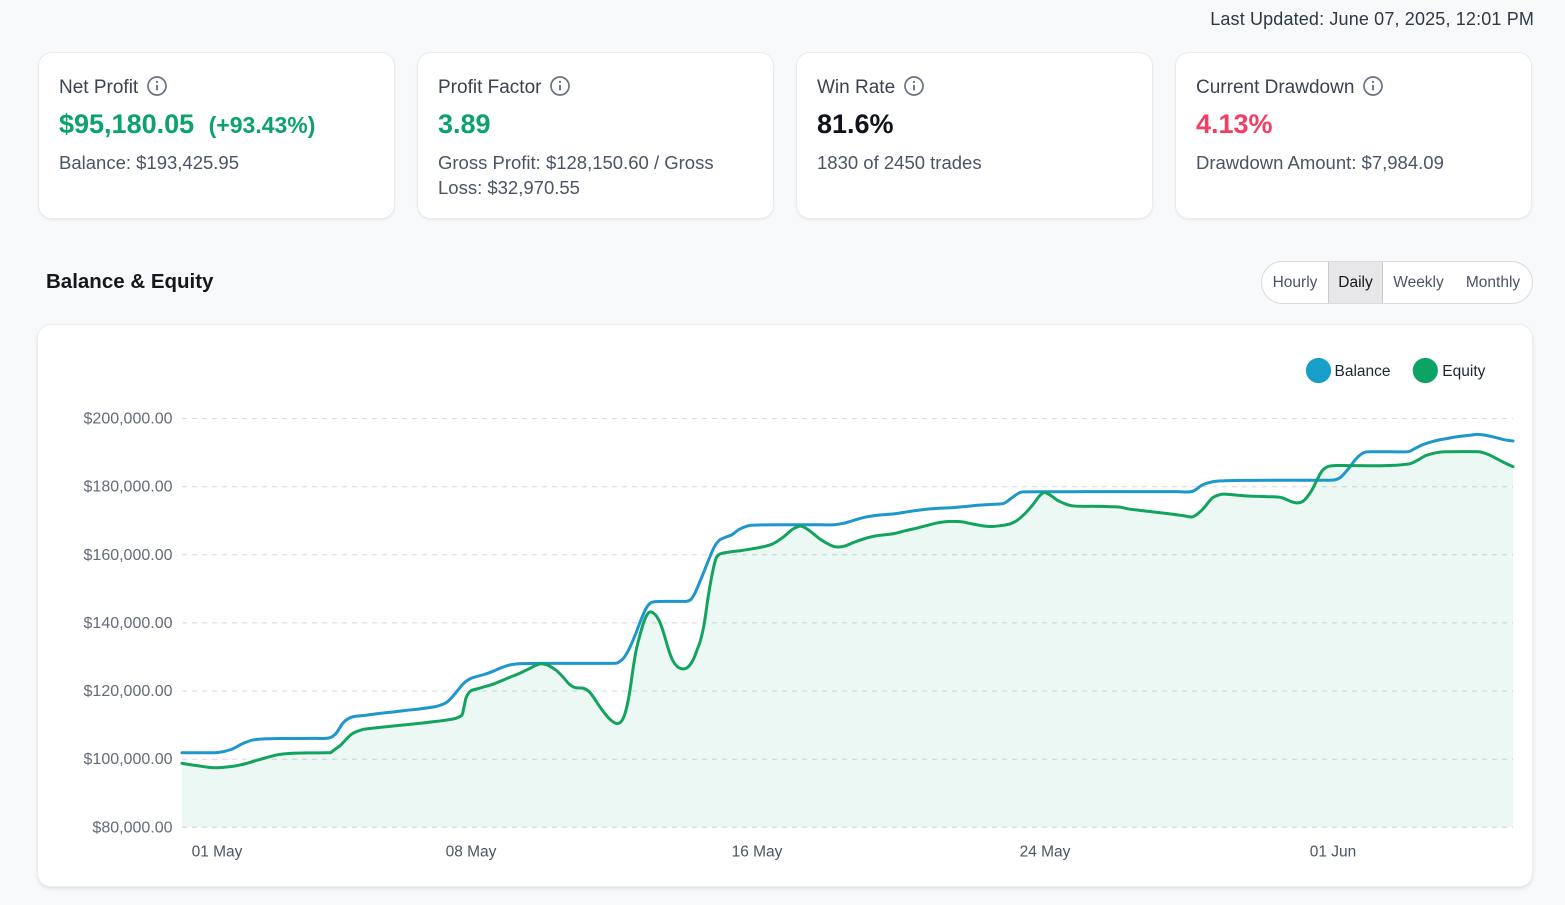  What do you see at coordinates (128, 555) in the screenshot?
I see `svg-text: $160,000.00` at bounding box center [128, 555].